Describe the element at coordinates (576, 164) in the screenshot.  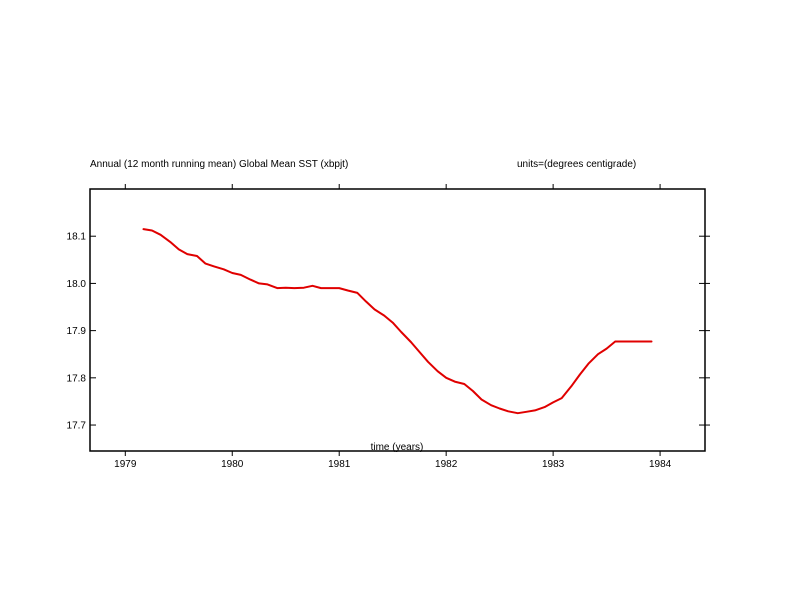
I see `units-label: units=(degrees centigrade)` at that location.